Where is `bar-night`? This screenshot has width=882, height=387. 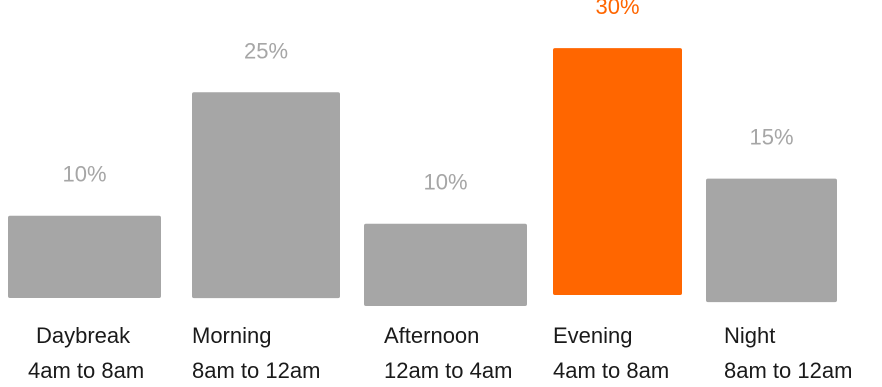
bar-night is located at coordinates (771, 240).